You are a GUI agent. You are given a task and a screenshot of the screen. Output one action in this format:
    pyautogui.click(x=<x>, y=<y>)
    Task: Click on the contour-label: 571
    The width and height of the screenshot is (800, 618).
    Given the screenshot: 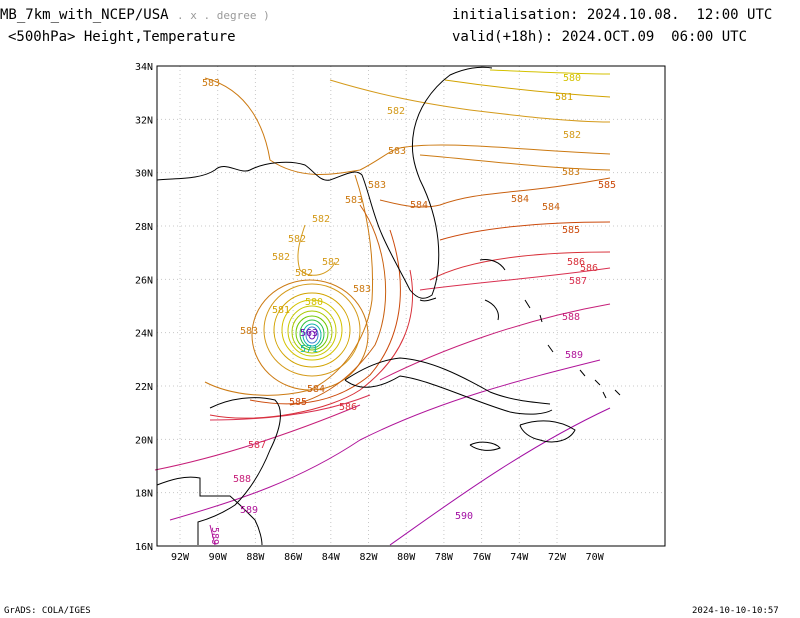 What is the action you would take?
    pyautogui.click(x=309, y=349)
    